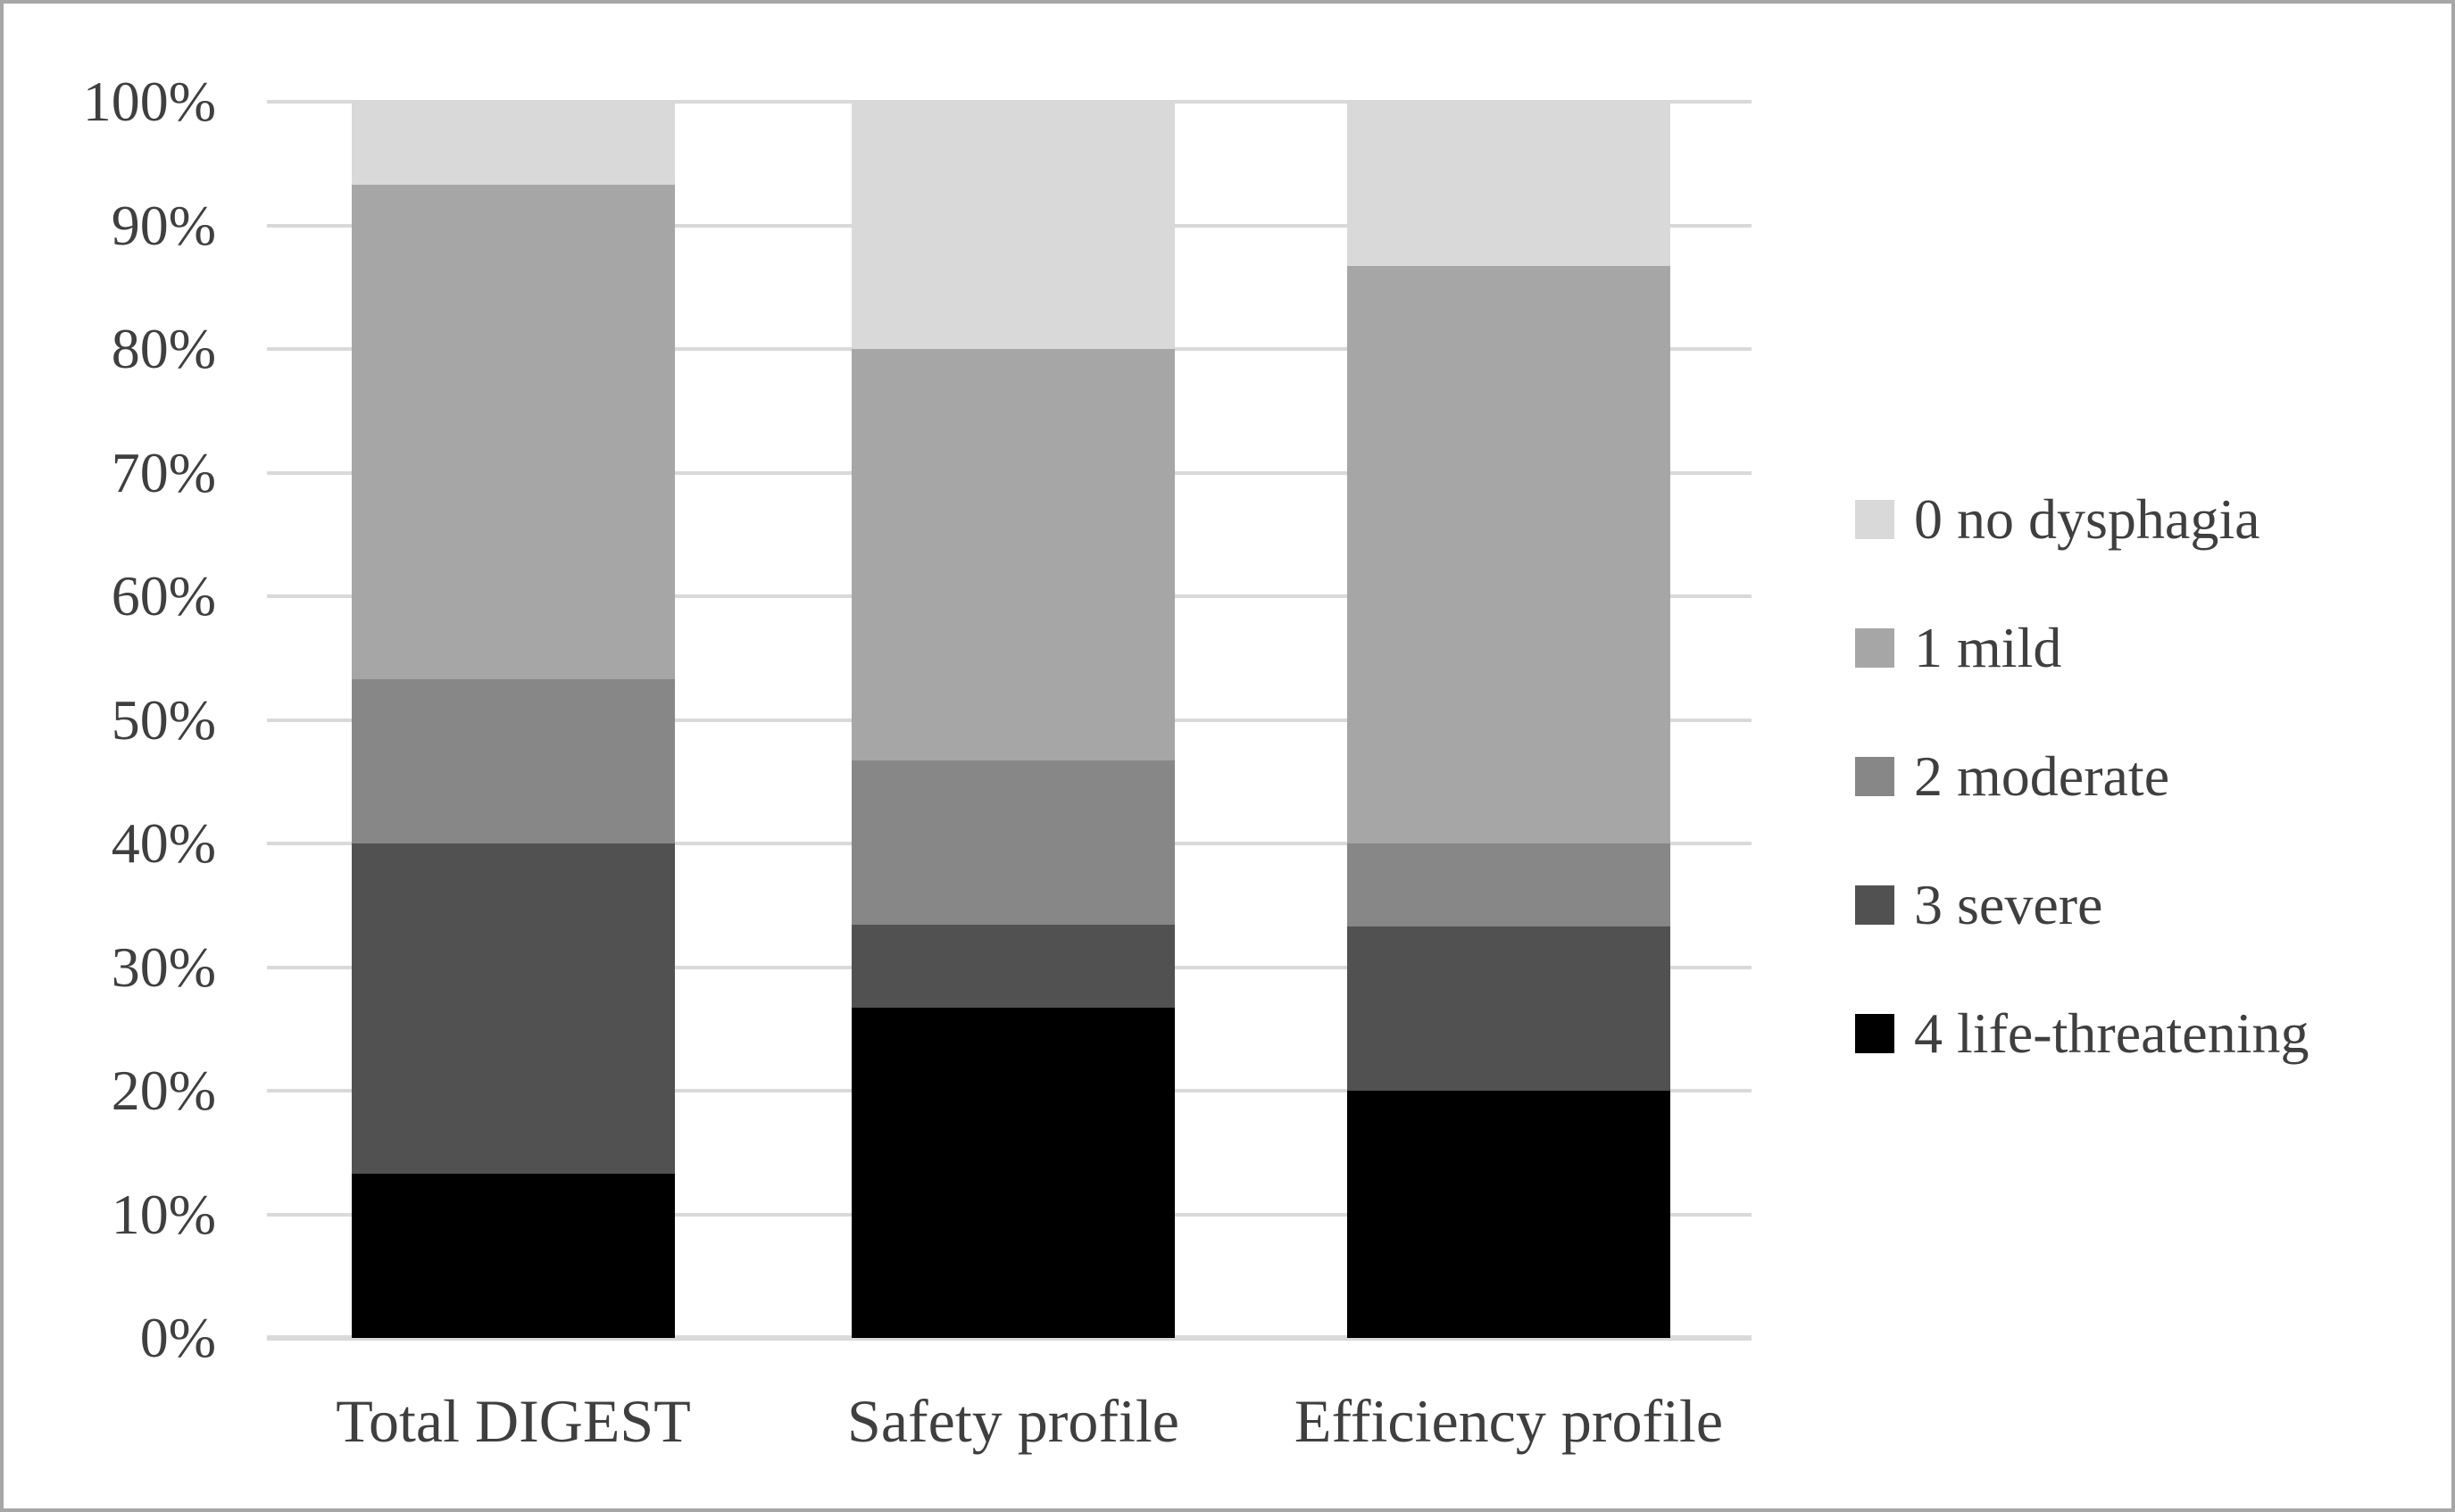 This screenshot has height=1512, width=2455. What do you see at coordinates (1013, 226) in the screenshot?
I see `bar-segment-safety-profile-0-no-dysphagia` at bounding box center [1013, 226].